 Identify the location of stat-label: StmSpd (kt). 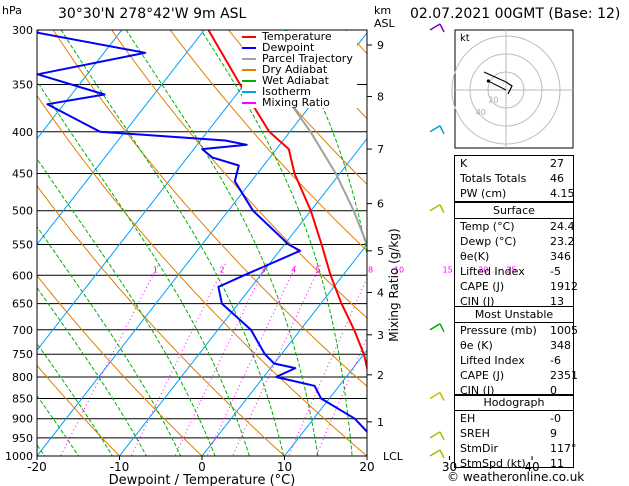
(493, 463).